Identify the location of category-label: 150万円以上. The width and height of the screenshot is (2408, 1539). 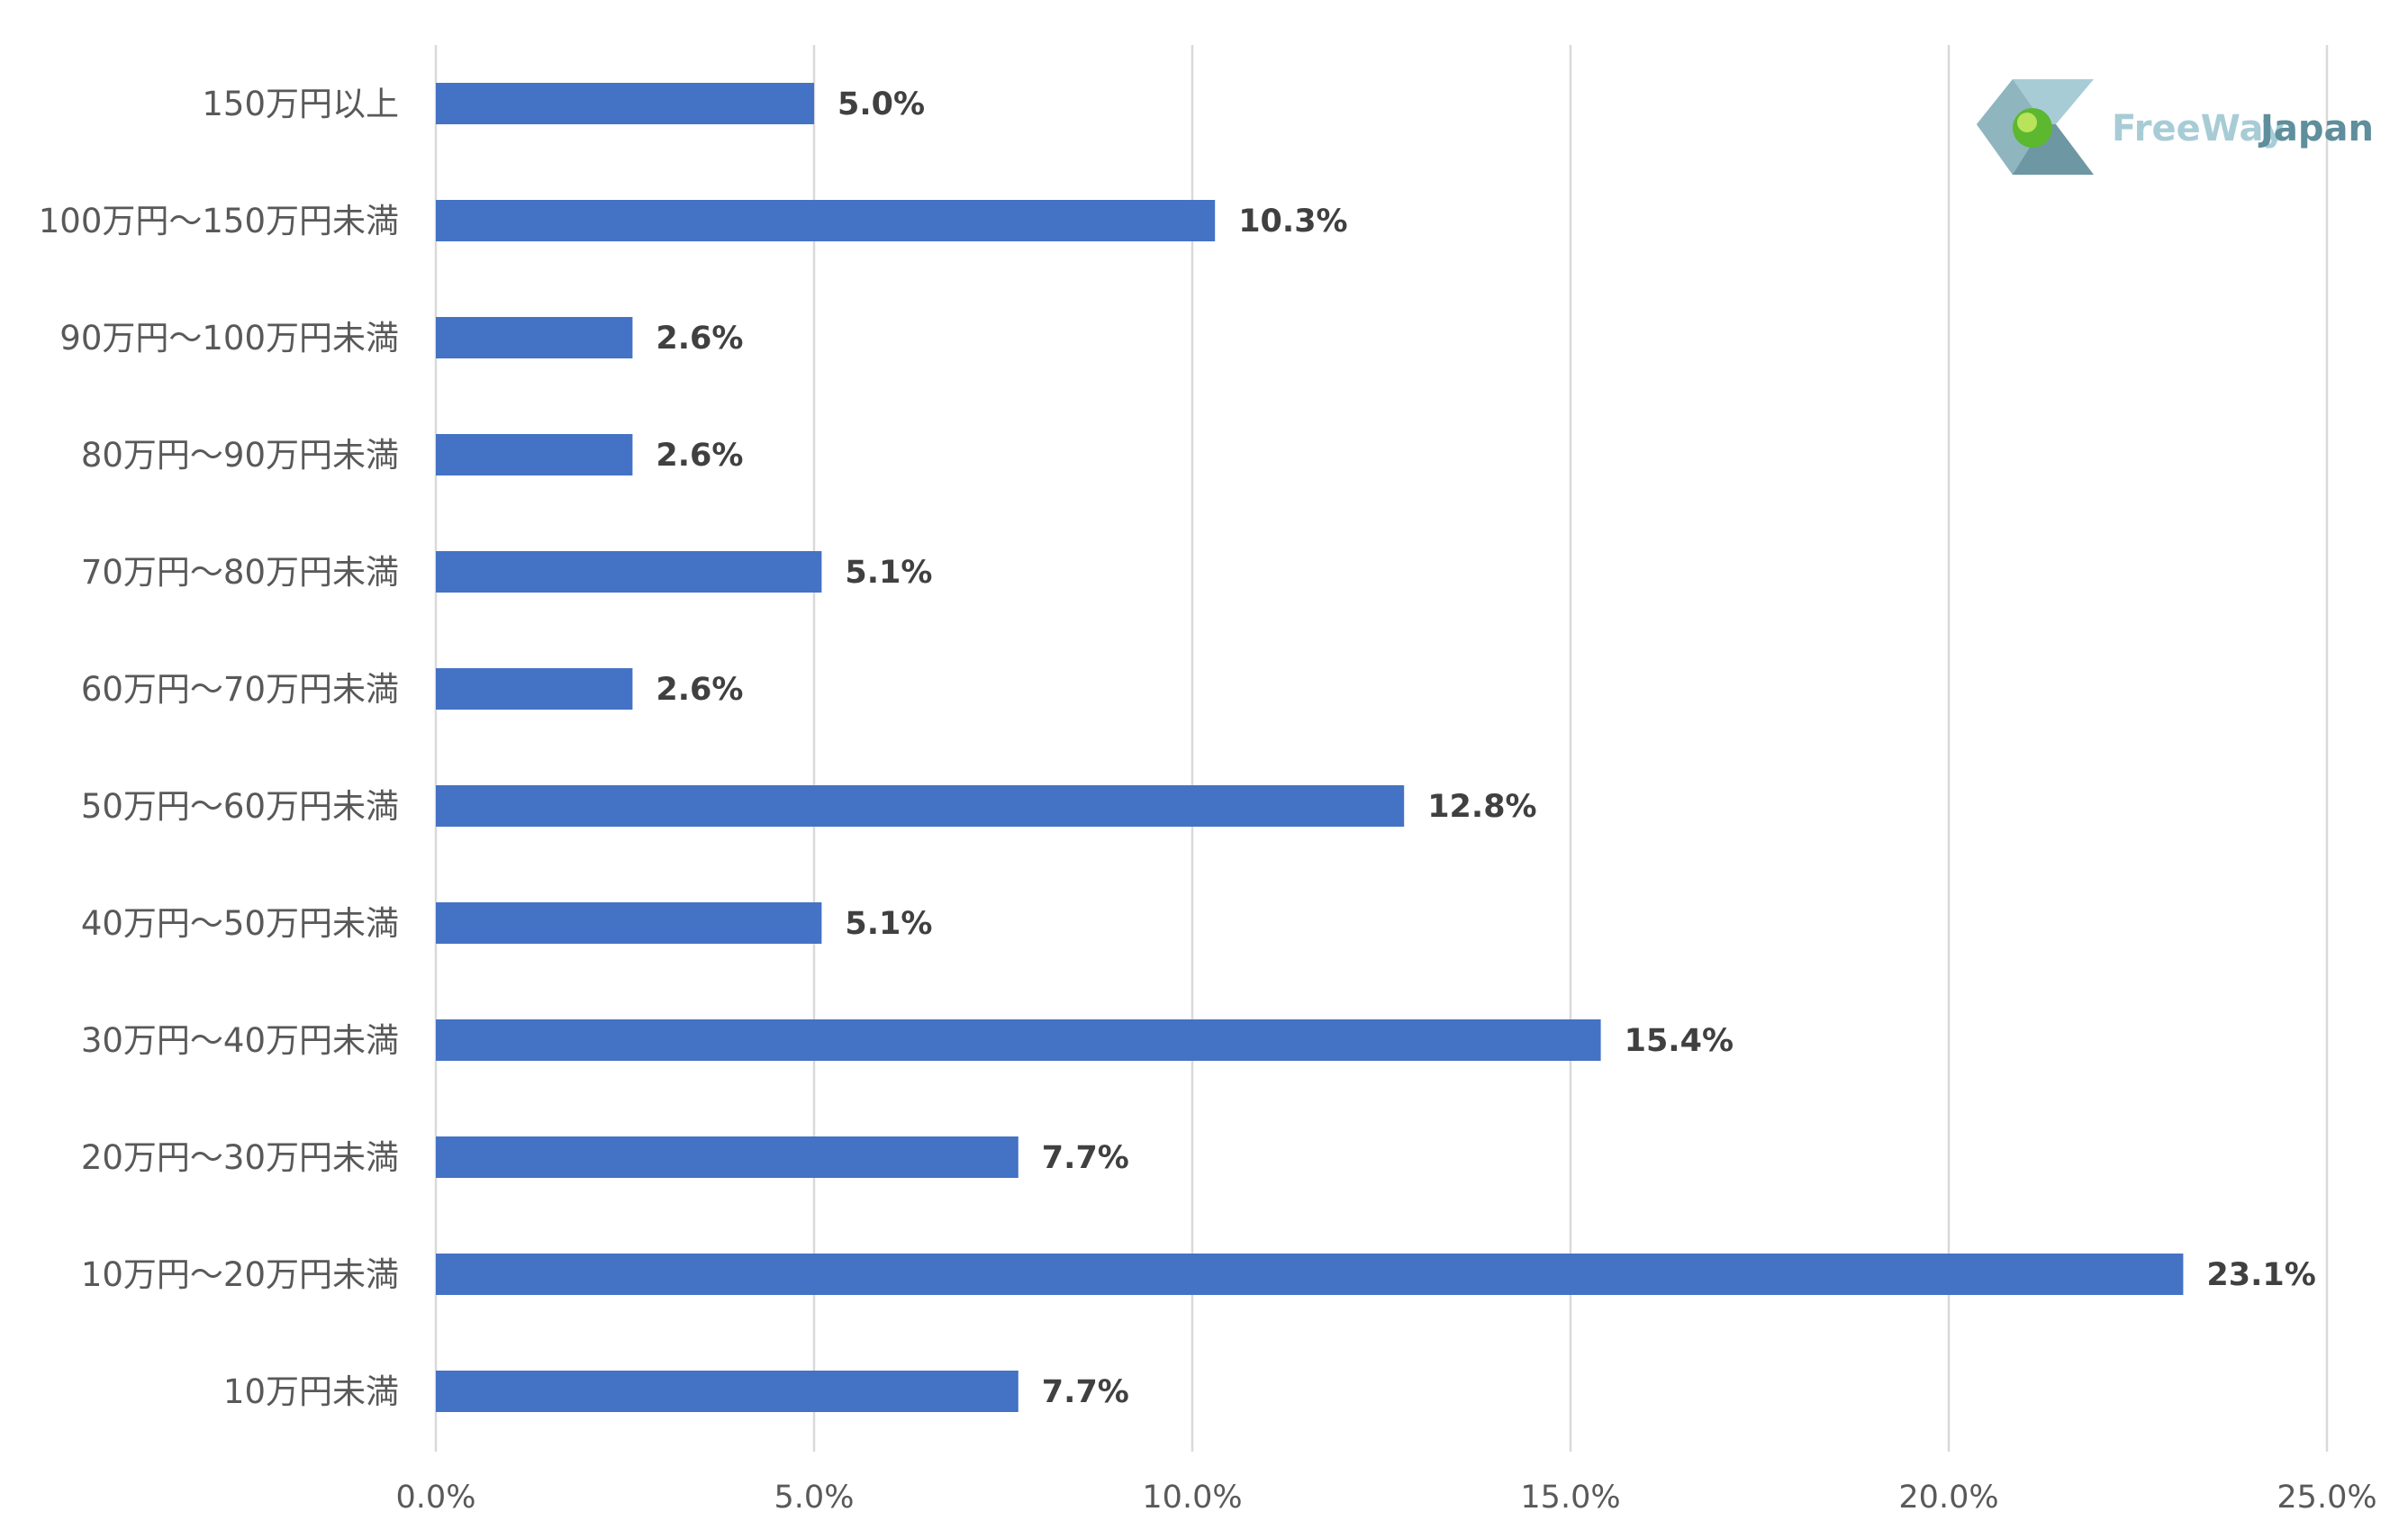
(300, 104).